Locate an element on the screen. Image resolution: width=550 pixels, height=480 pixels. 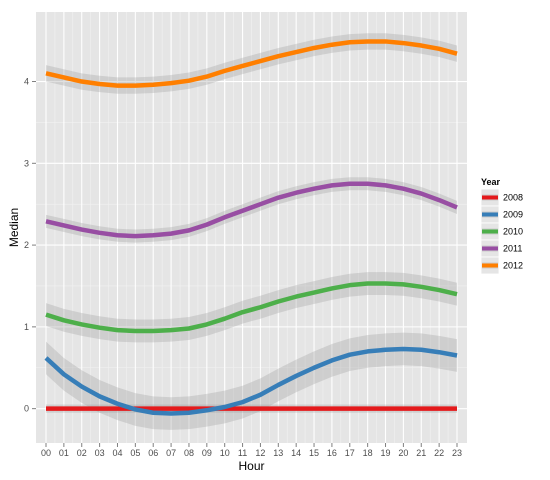
x-tick-label: 16 is located at coordinates (332, 453).